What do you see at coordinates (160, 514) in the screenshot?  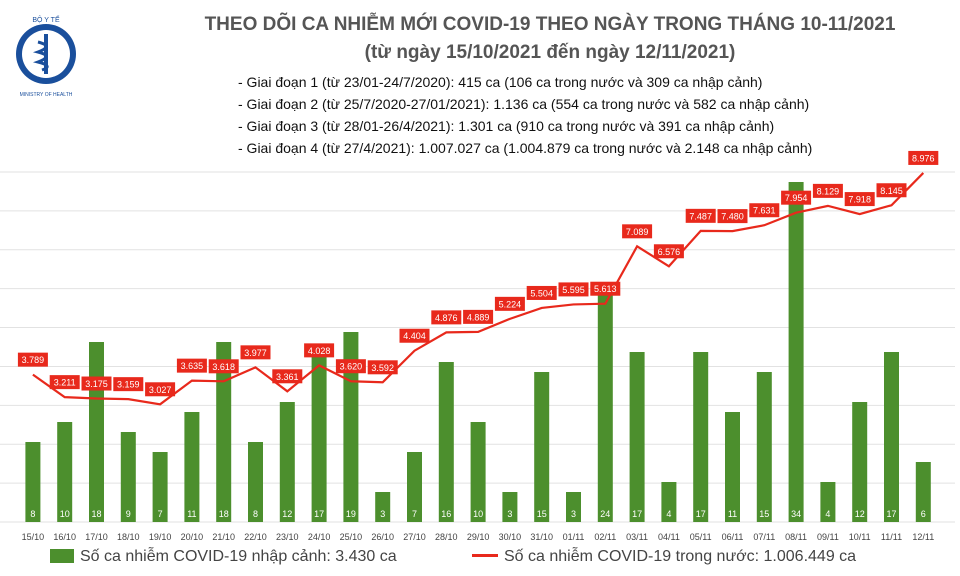 I see `bar-value-label: 7` at bounding box center [160, 514].